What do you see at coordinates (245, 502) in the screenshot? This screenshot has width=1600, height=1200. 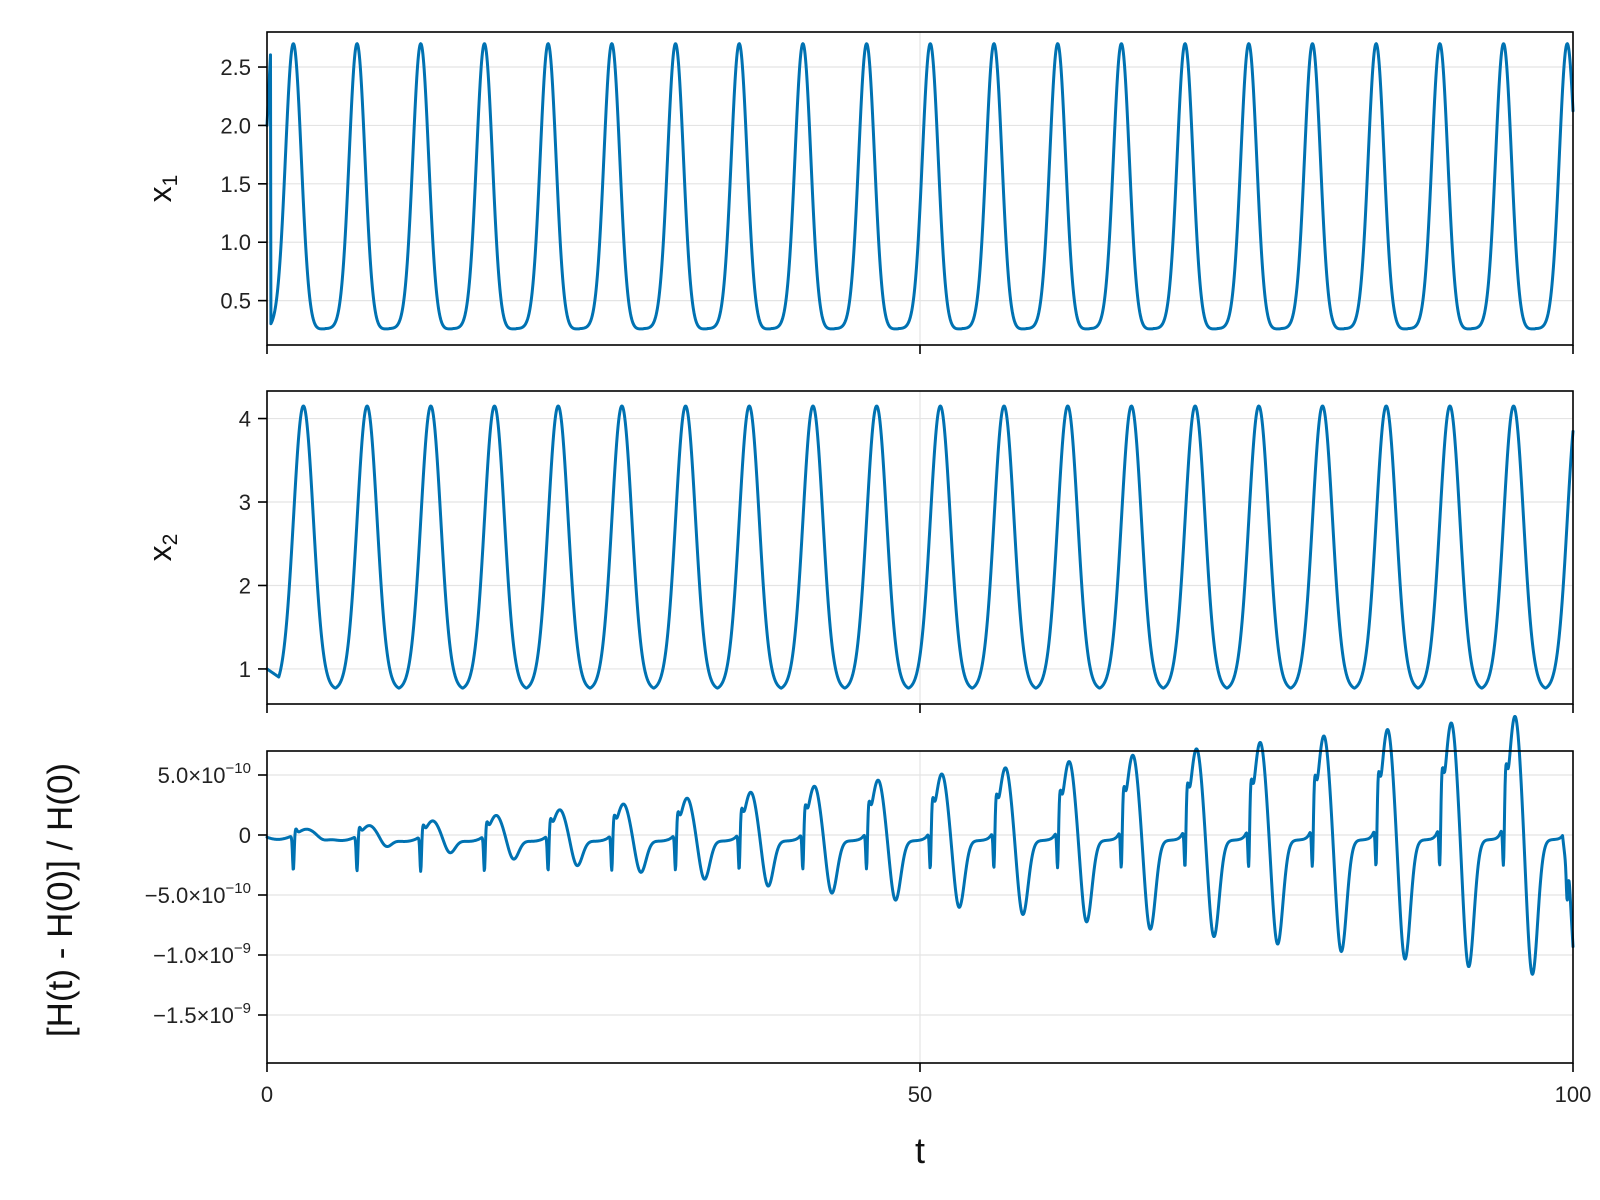 I see `y-tick-label: 3` at bounding box center [245, 502].